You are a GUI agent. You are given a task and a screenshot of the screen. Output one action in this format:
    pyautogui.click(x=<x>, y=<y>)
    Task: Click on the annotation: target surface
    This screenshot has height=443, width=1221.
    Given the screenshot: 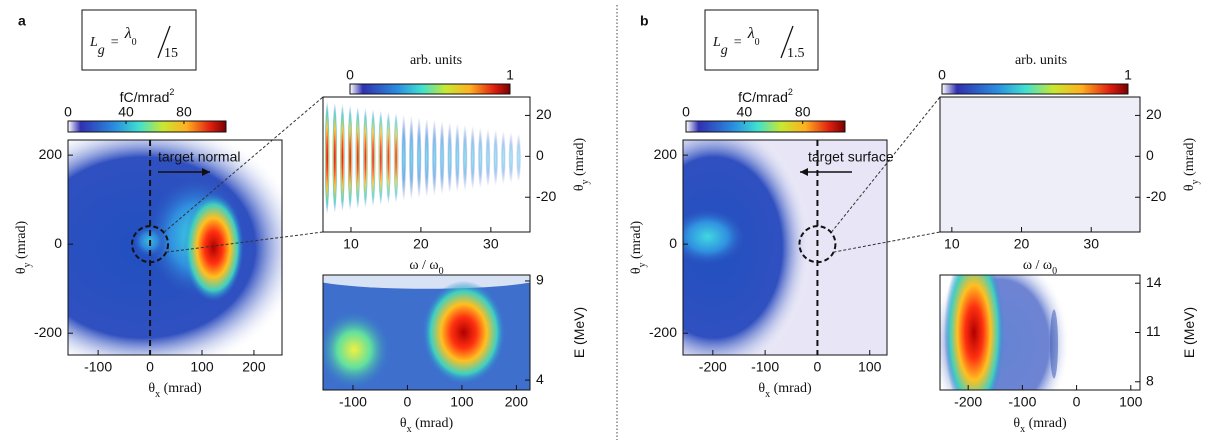 What is the action you would take?
    pyautogui.click(x=851, y=157)
    